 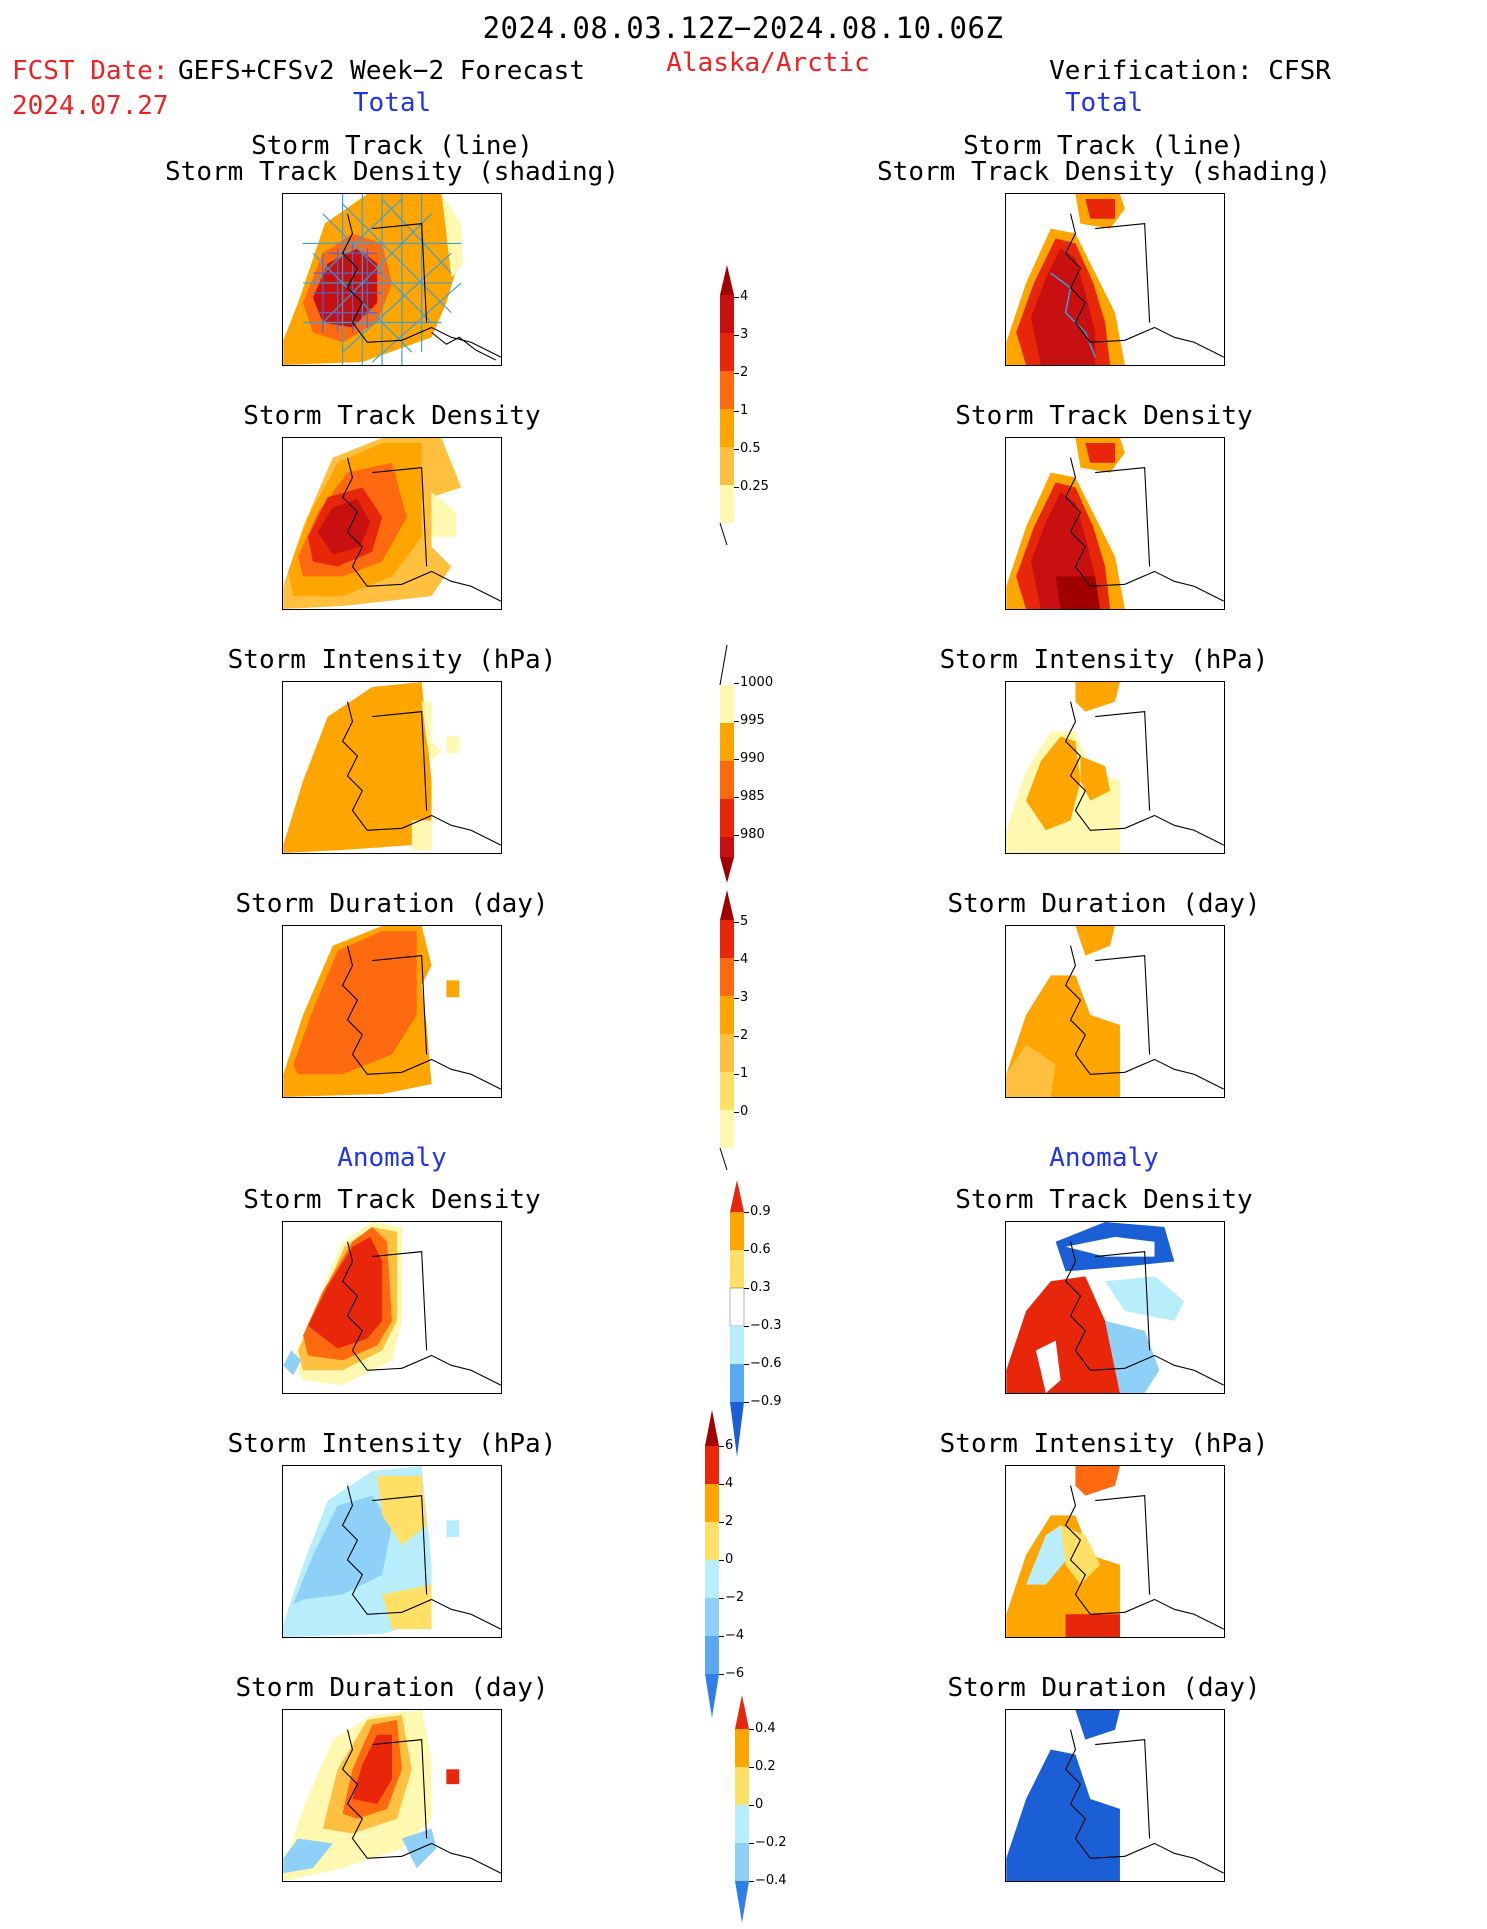 I want to click on coastline, so click(x=421, y=287).